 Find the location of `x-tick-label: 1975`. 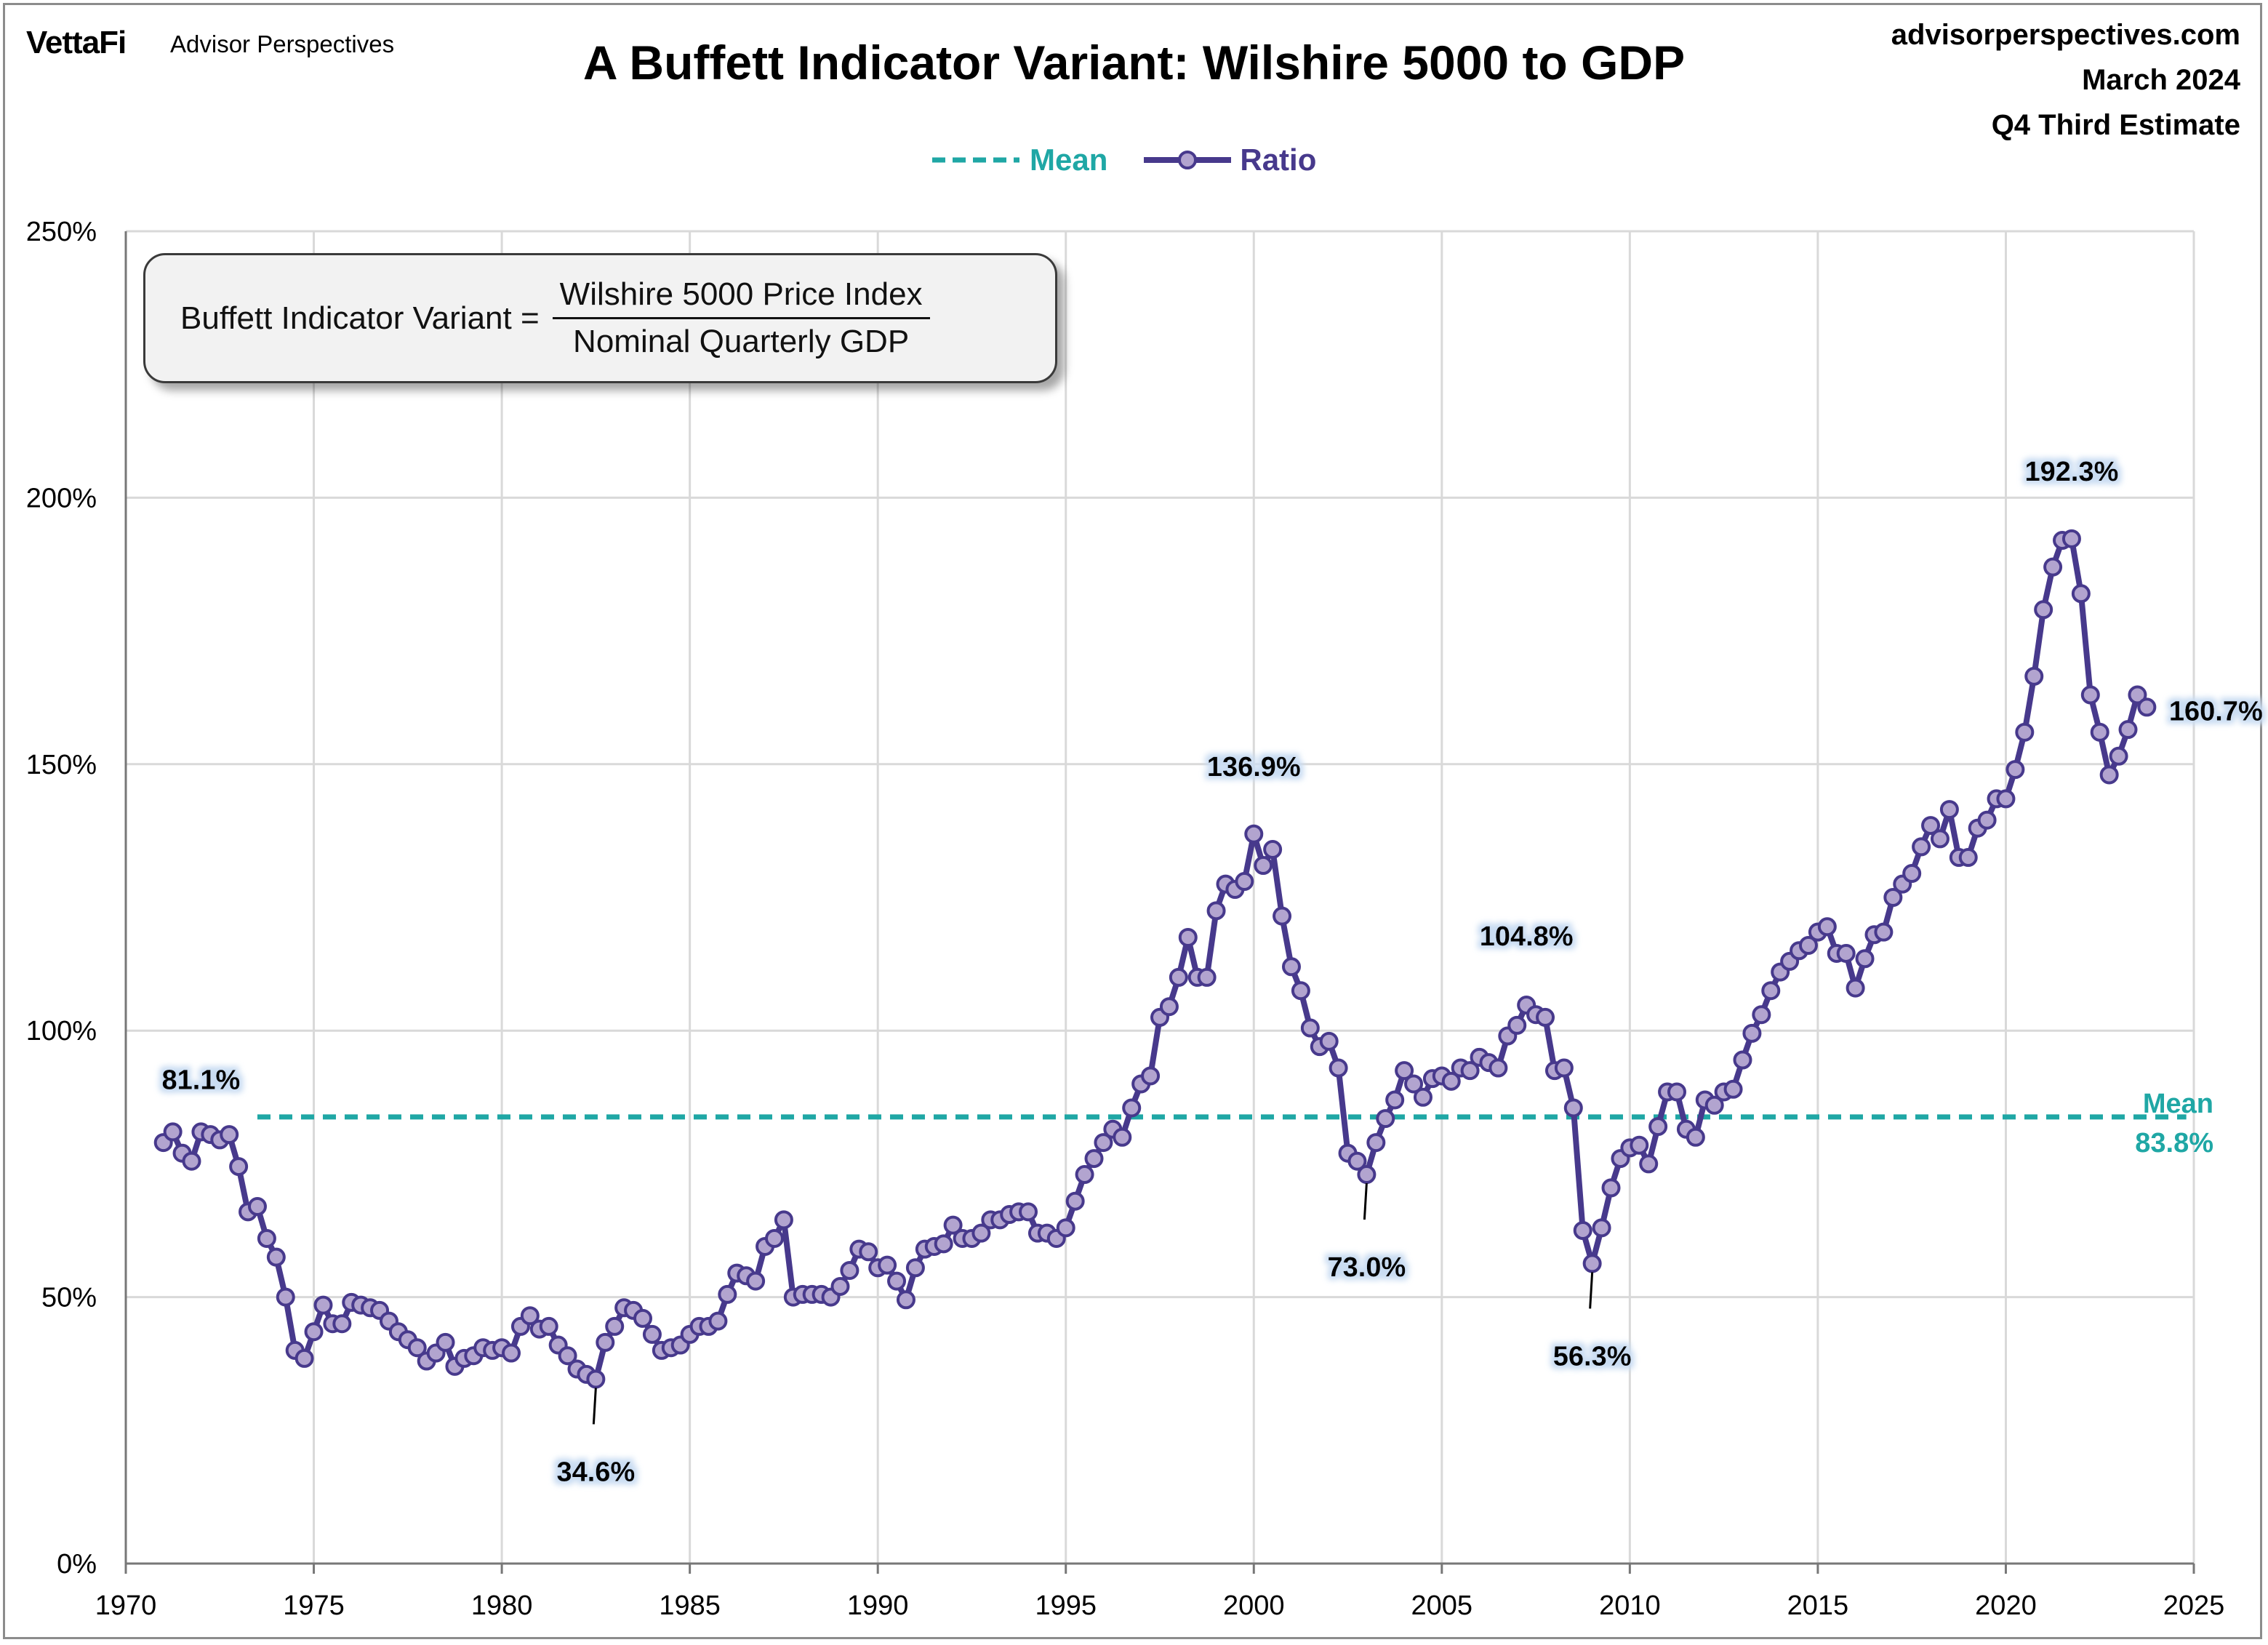

x-tick-label: 1975 is located at coordinates (314, 1605).